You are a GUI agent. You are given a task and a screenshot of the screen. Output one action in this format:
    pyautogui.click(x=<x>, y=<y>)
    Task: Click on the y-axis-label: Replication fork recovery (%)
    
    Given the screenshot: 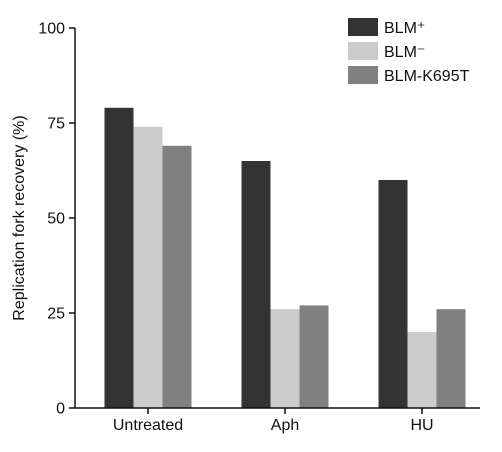 What is the action you would take?
    pyautogui.click(x=19, y=217)
    